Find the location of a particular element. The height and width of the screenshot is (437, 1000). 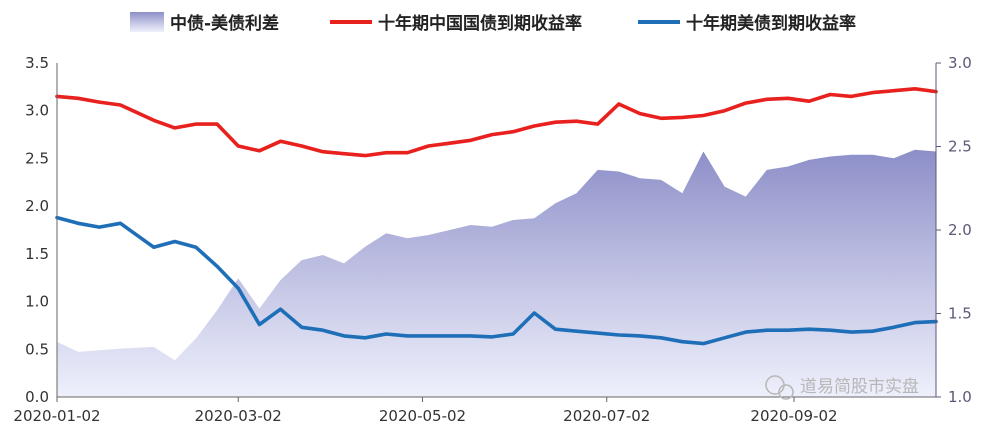

right-tick-label: 2.0 is located at coordinates (960, 230).